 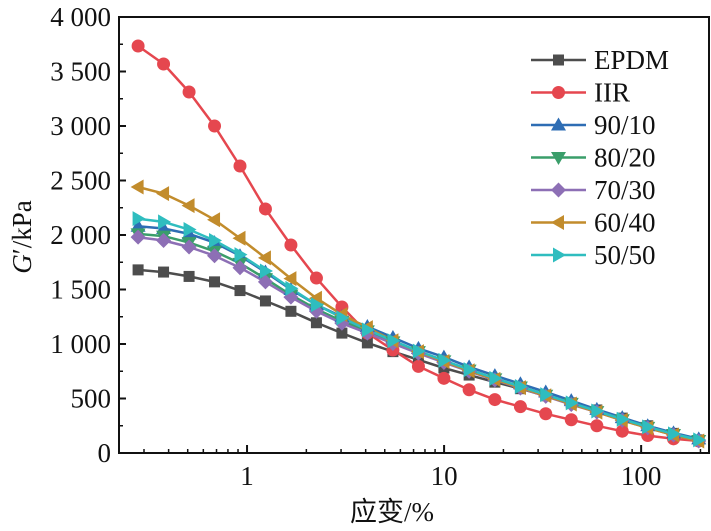 What do you see at coordinates (80, 290) in the screenshot?
I see `y-tick-label: 1 500` at bounding box center [80, 290].